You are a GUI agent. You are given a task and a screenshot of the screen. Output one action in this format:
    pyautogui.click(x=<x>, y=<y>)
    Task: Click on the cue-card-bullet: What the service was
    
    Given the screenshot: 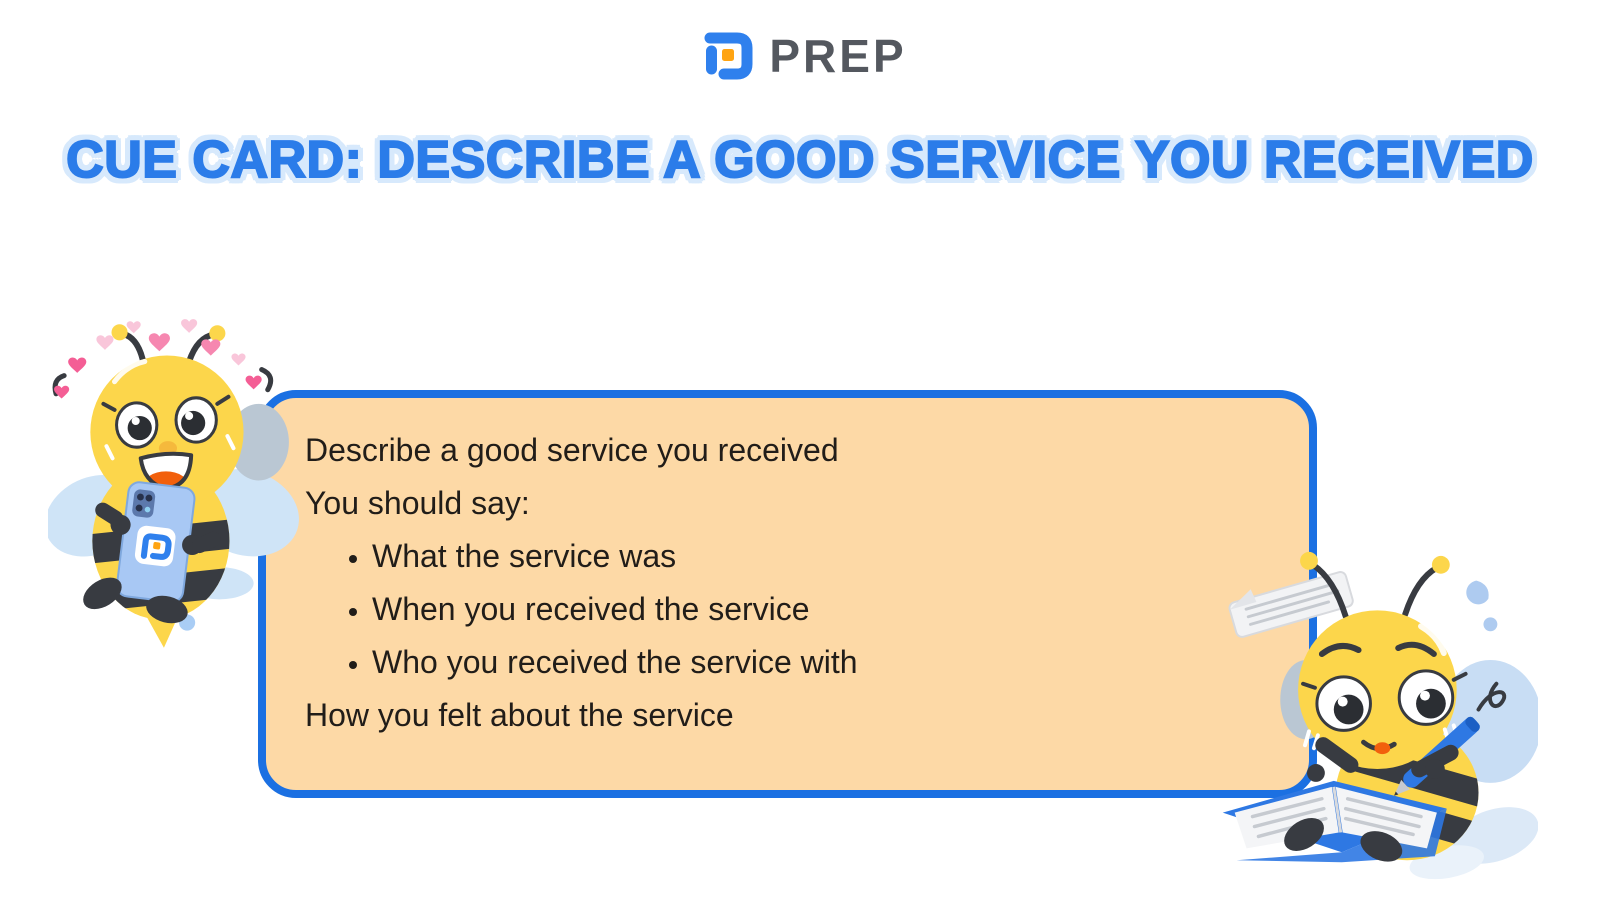 What is the action you would take?
    pyautogui.click(x=826, y=556)
    